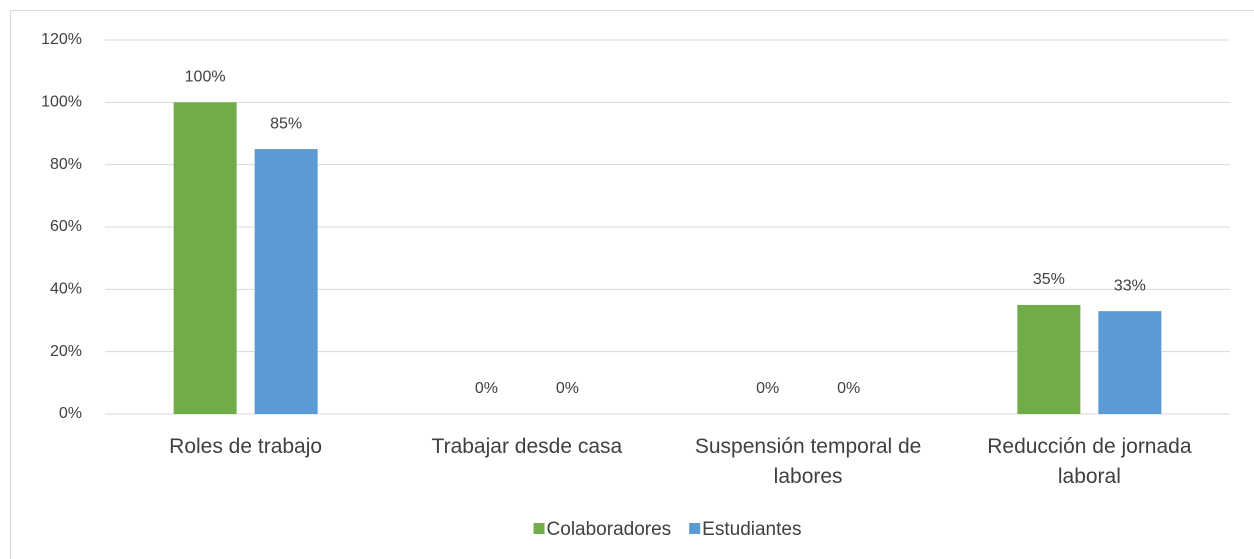 Image resolution: width=1254 pixels, height=559 pixels. Describe the element at coordinates (1089, 476) in the screenshot. I see `x-tick-label-line: laboral` at that location.